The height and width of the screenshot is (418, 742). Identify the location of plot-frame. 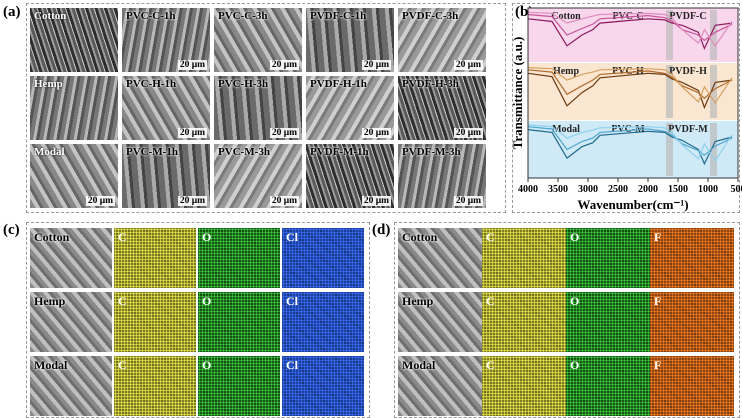
(633, 93).